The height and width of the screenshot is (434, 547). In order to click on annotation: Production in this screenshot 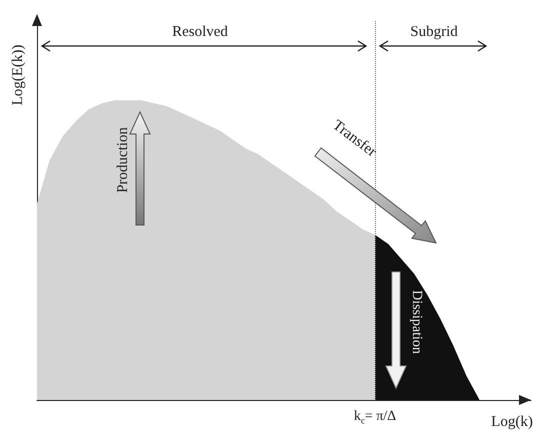, I will do `click(123, 159)`.